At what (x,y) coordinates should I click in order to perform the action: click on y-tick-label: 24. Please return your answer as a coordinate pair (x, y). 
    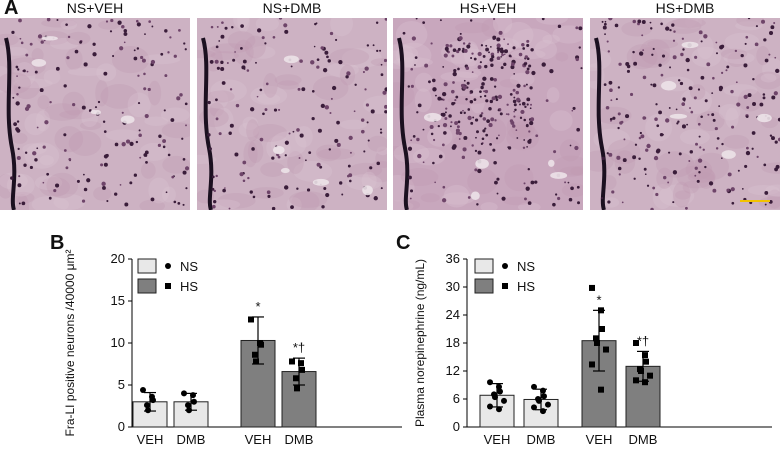
    Looking at the image, I should click on (453, 314).